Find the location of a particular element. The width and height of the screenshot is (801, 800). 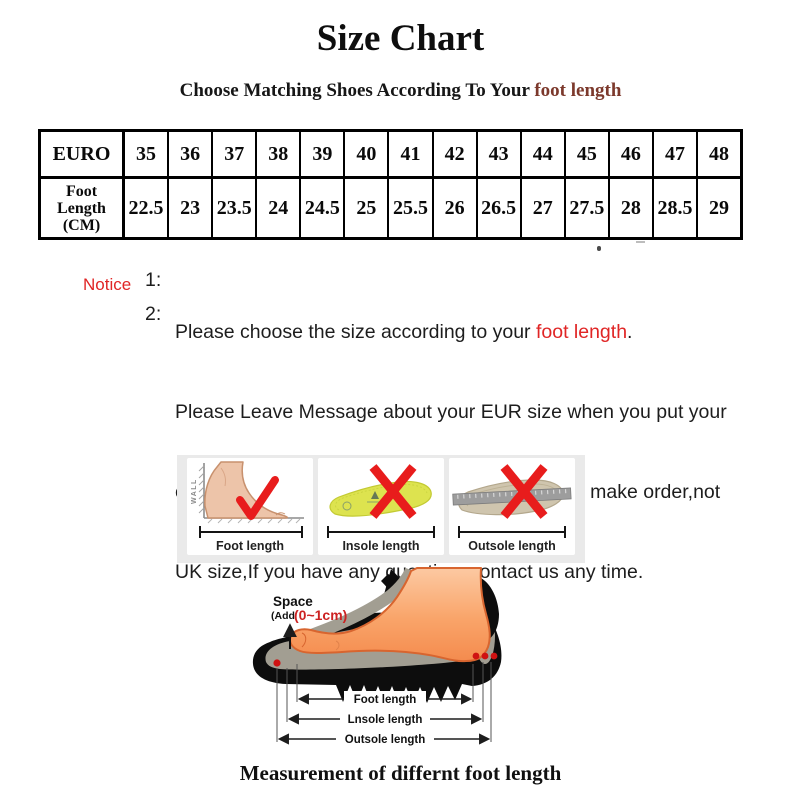

panel-label: Outsole length is located at coordinates (512, 546).